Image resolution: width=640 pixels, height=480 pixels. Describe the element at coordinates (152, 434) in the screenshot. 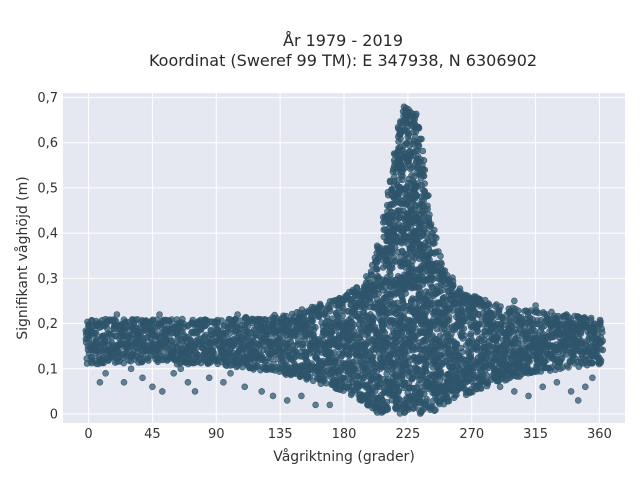

I see `x-tick-label: 45` at that location.